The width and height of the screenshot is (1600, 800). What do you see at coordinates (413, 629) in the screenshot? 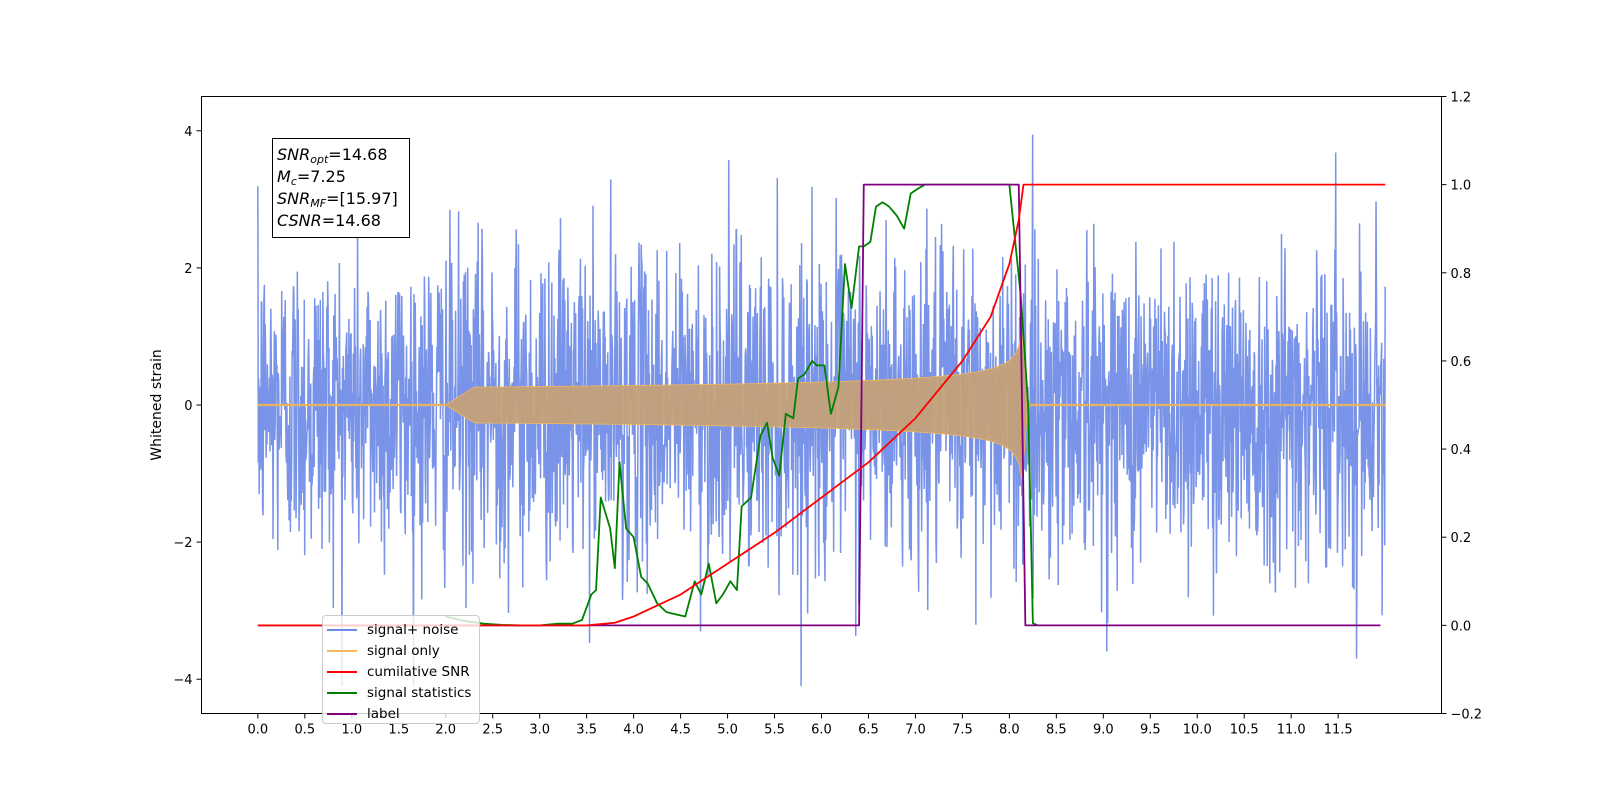
I see `legend-label-signal-noise: signal+ noise` at bounding box center [413, 629].